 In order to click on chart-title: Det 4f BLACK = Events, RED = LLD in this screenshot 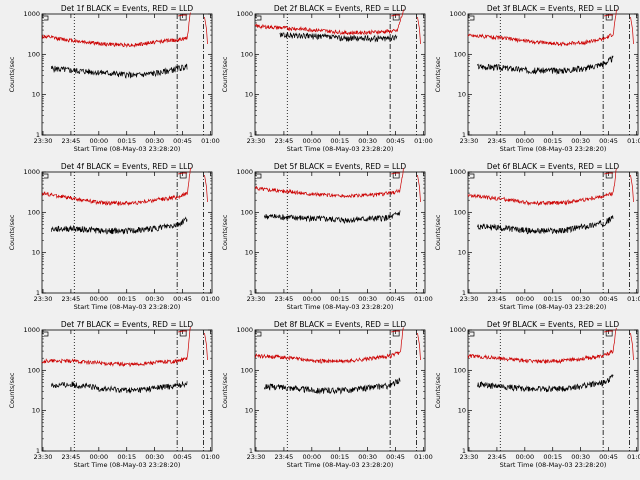, I will do `click(127, 166)`.